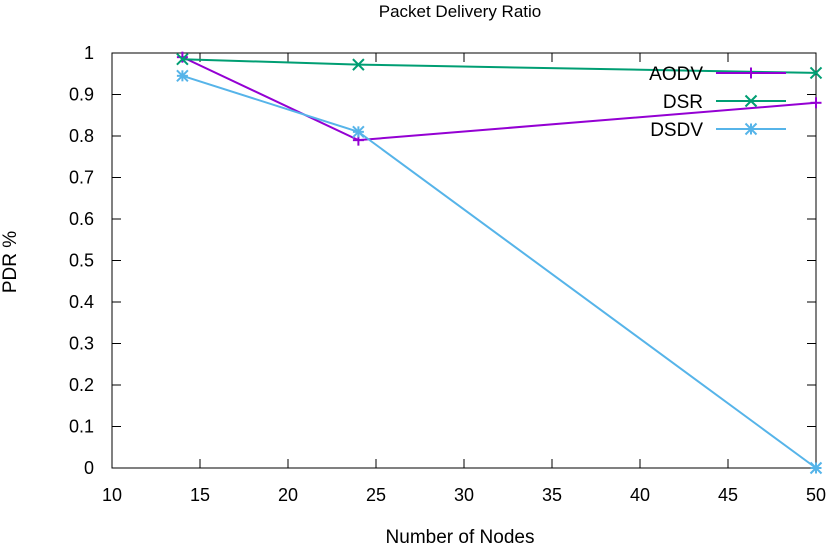 This screenshot has height=545, width=827. I want to click on legend-label-aodv: AODV, so click(676, 74).